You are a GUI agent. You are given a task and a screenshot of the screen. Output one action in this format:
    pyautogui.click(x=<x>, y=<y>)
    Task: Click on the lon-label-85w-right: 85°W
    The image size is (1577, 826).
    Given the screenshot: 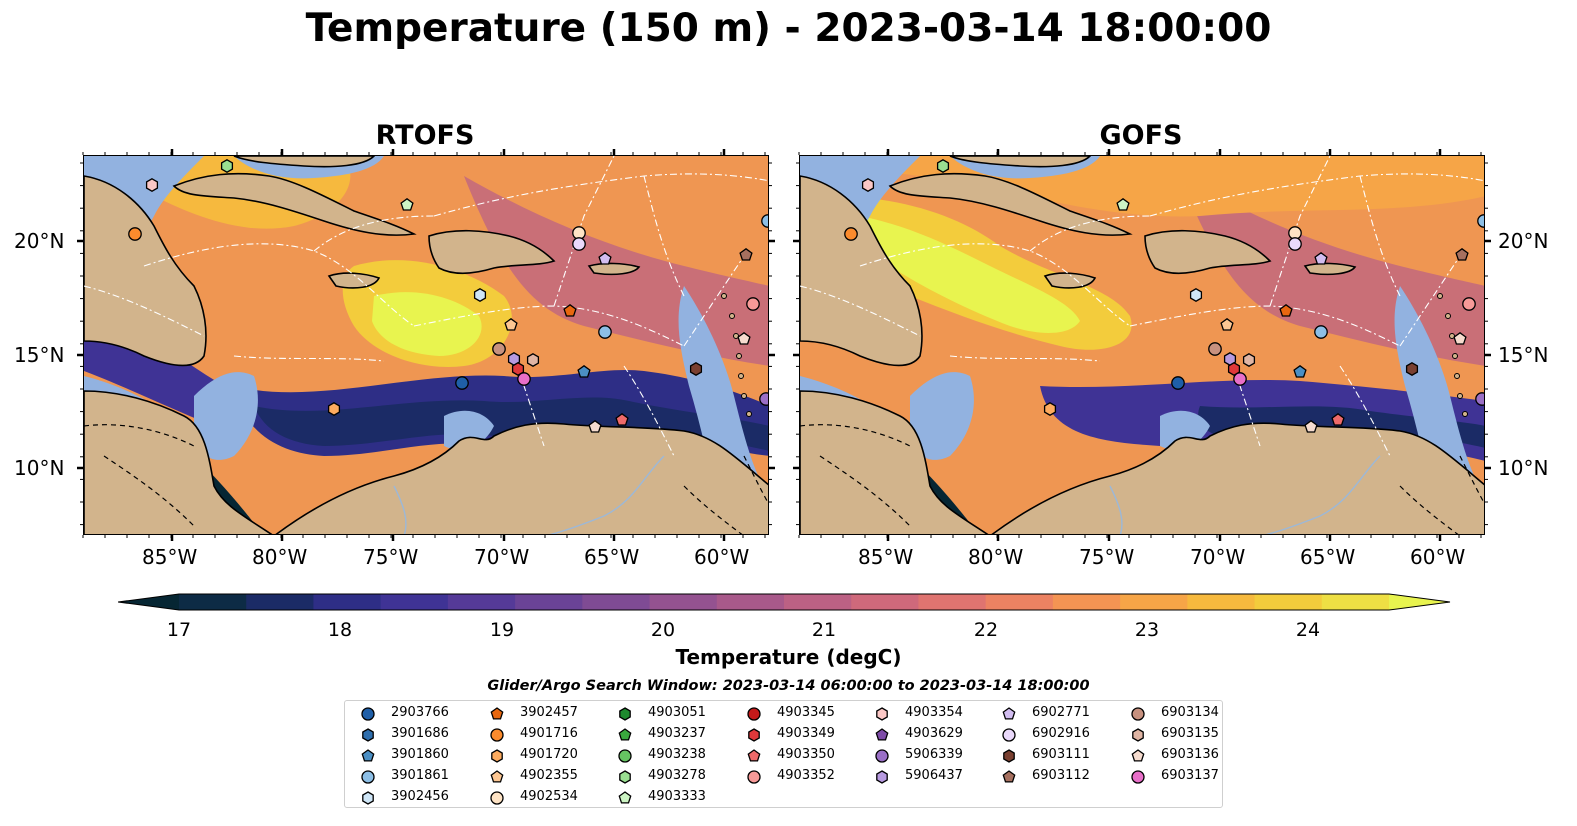 What is the action you would take?
    pyautogui.click(x=886, y=557)
    